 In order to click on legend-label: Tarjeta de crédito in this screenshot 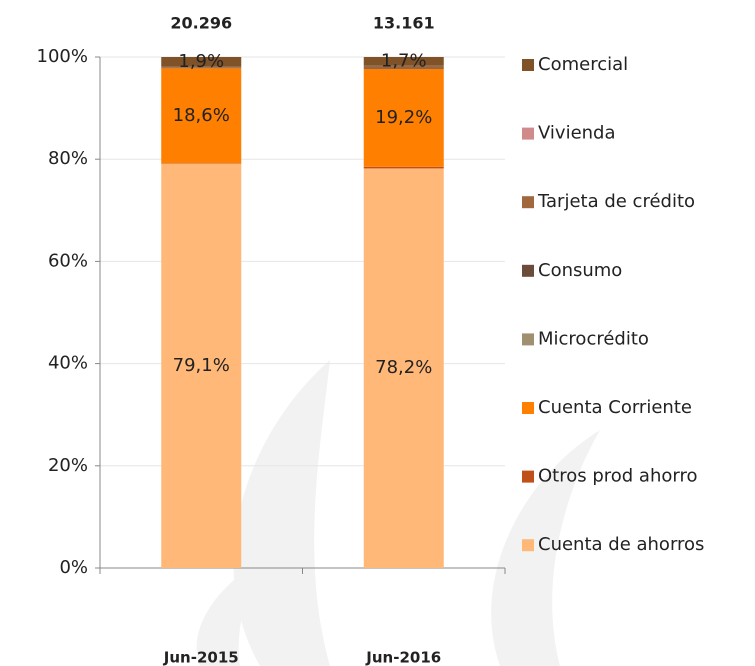, I will do `click(616, 201)`.